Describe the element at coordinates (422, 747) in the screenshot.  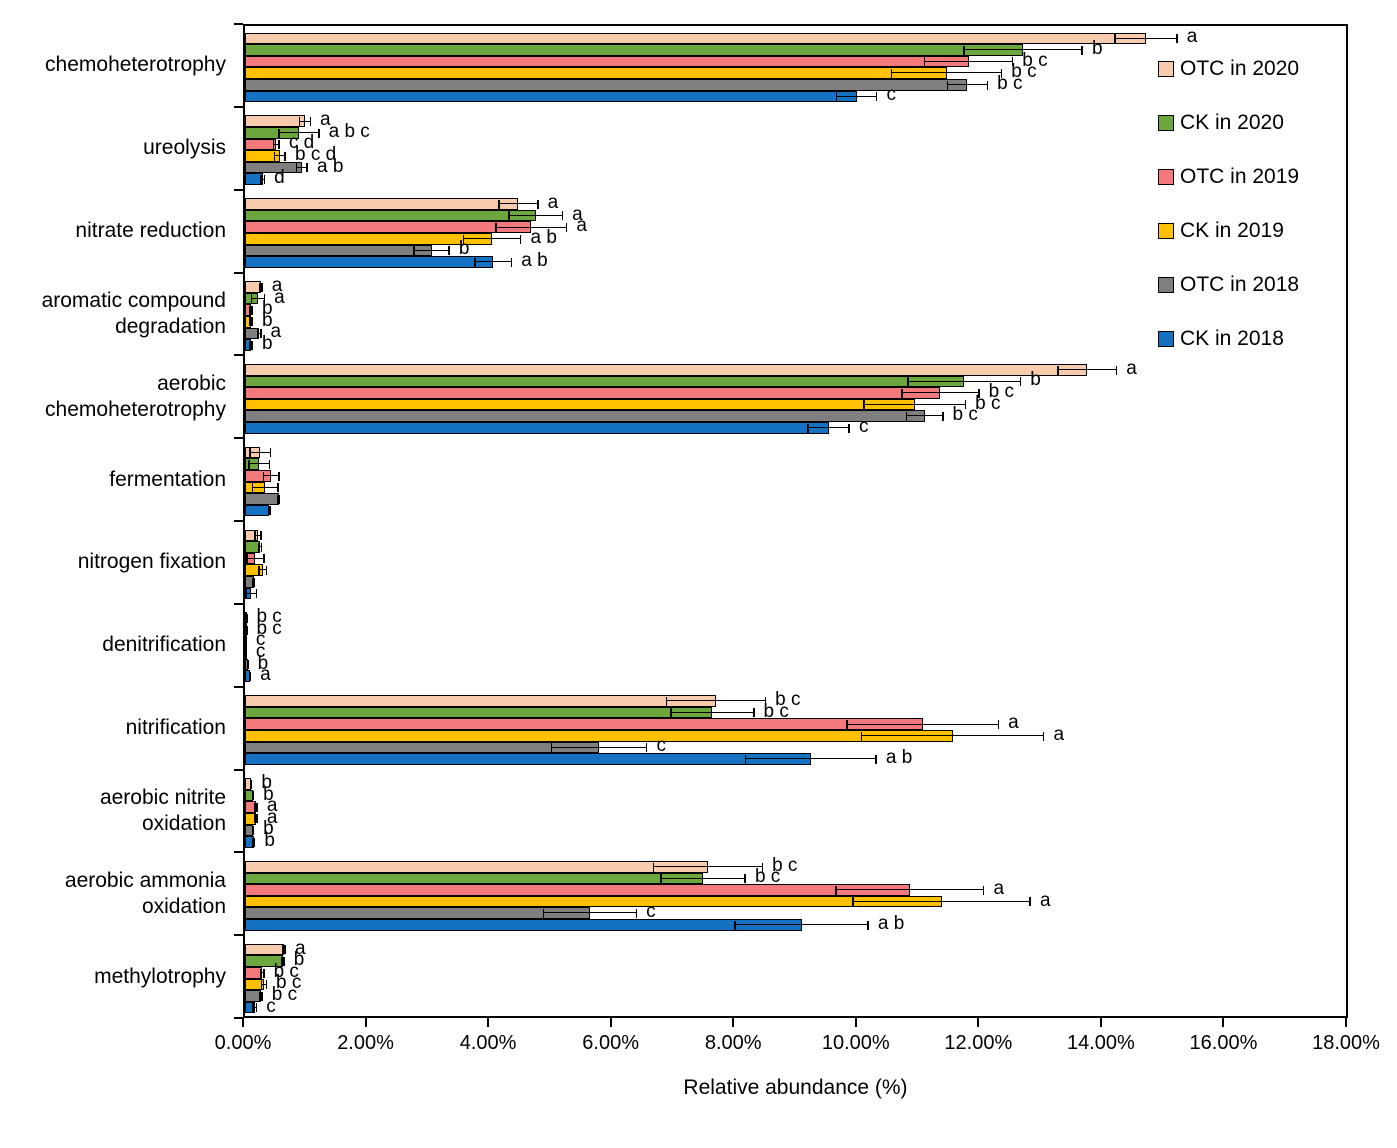
I see `bar-otc-in-2018-nitrification` at that location.